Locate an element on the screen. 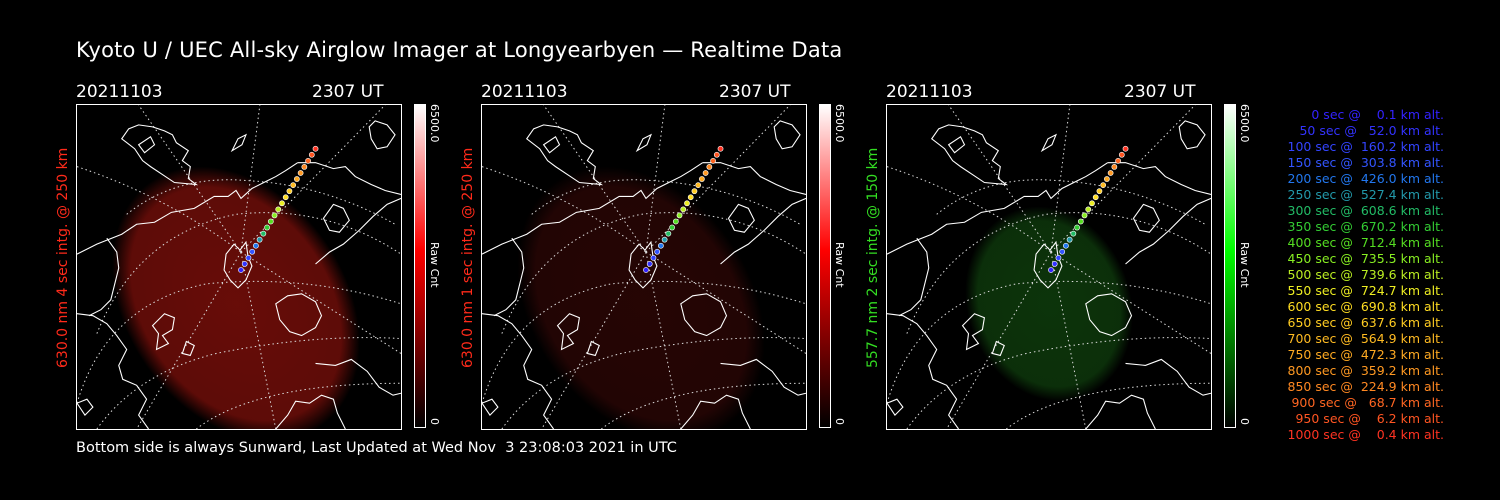  panel-2-time: 2307 UT is located at coordinates (755, 92).